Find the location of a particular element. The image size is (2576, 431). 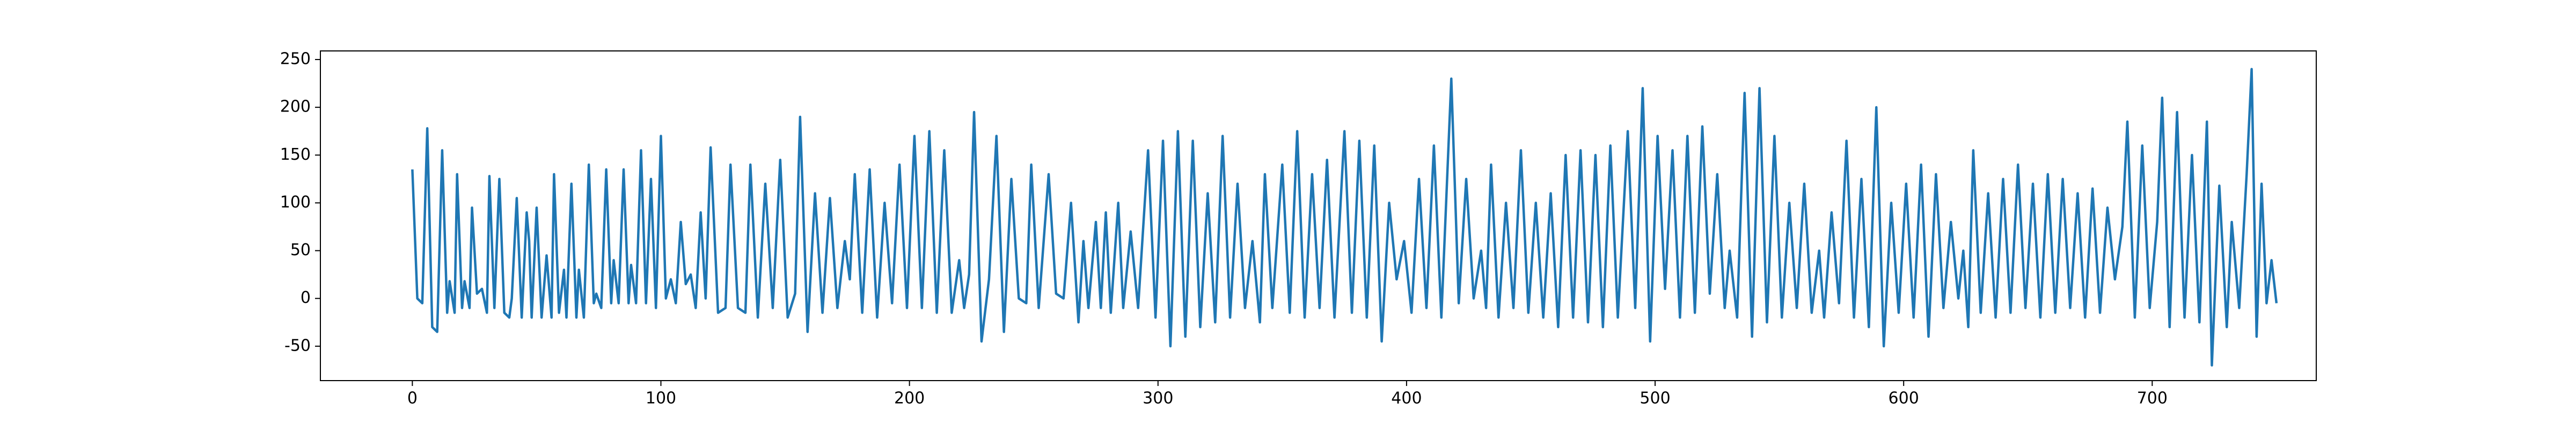

x-tick-label: 400 is located at coordinates (1406, 398).